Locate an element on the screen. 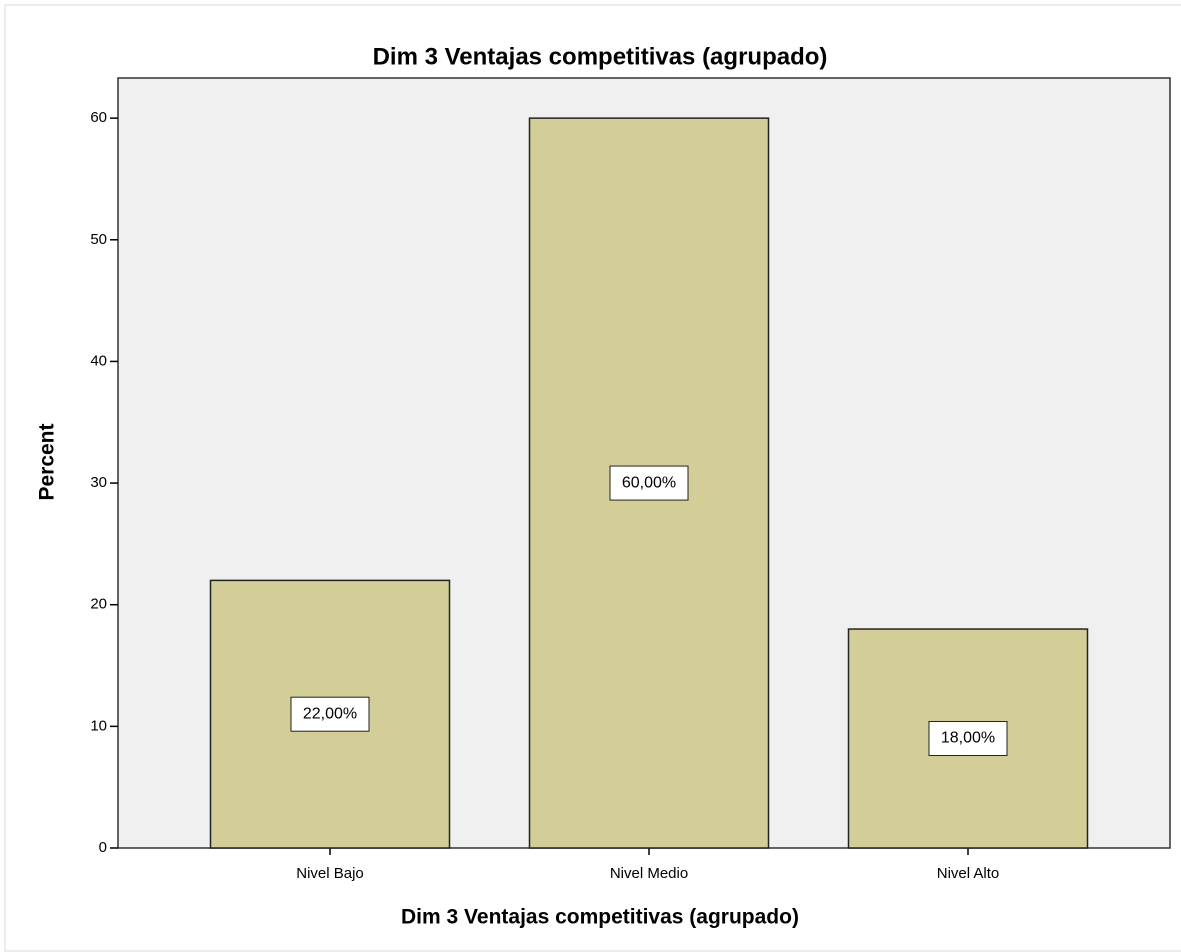 This screenshot has width=1181, height=952. value-label: 22,00% is located at coordinates (330, 713).